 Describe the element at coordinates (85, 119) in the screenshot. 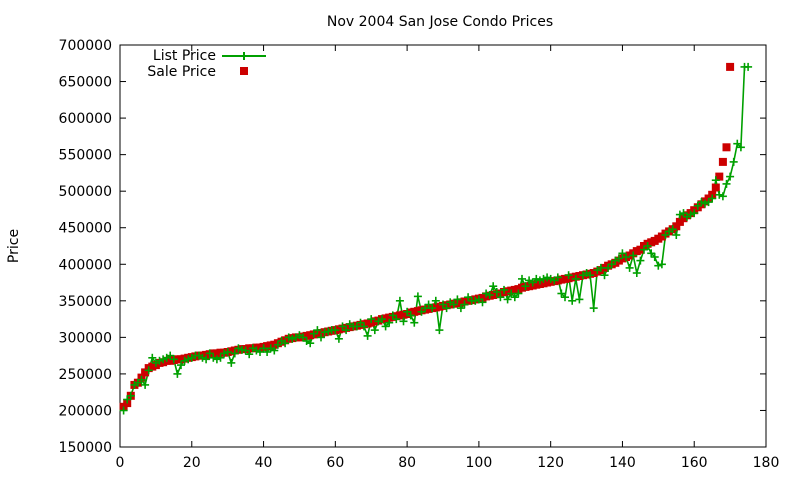

I see `y-tick-label: 600000` at that location.